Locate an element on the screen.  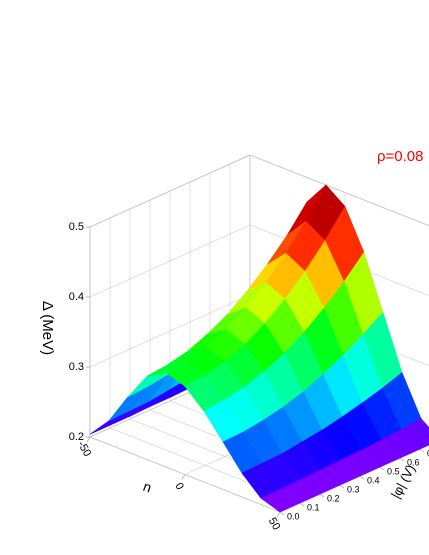
y-tick-label: 0.7 is located at coordinates (428, 453).